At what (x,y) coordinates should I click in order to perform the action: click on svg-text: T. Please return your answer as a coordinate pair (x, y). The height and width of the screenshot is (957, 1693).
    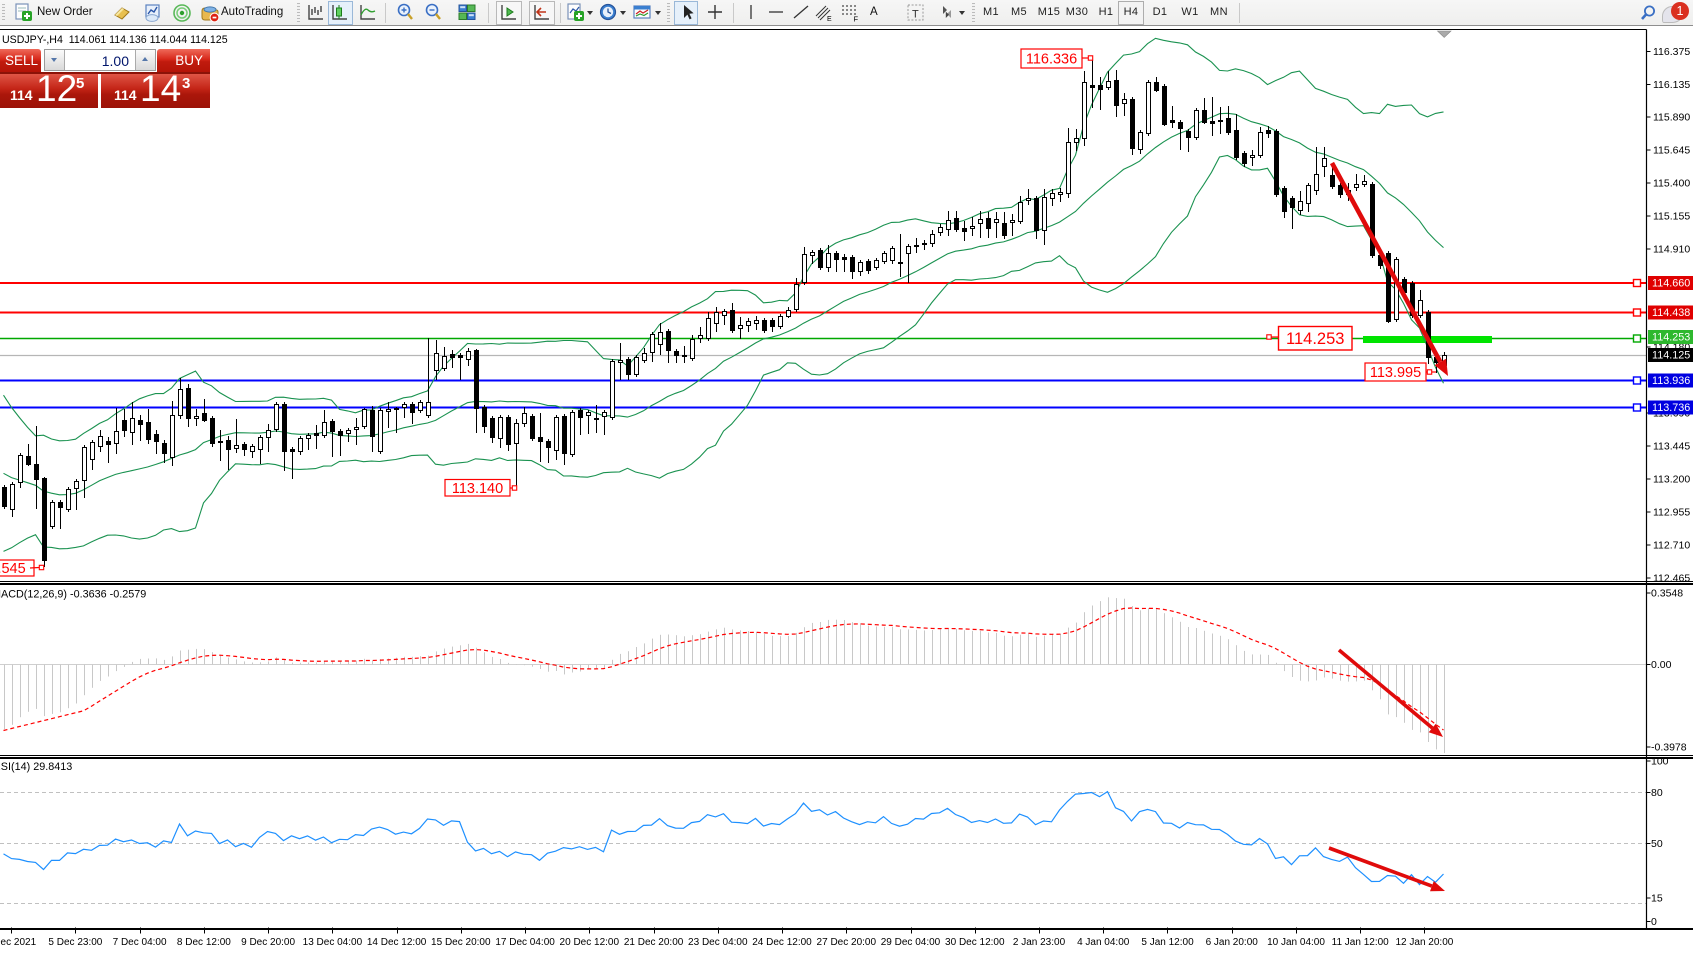
    Looking at the image, I should click on (915, 15).